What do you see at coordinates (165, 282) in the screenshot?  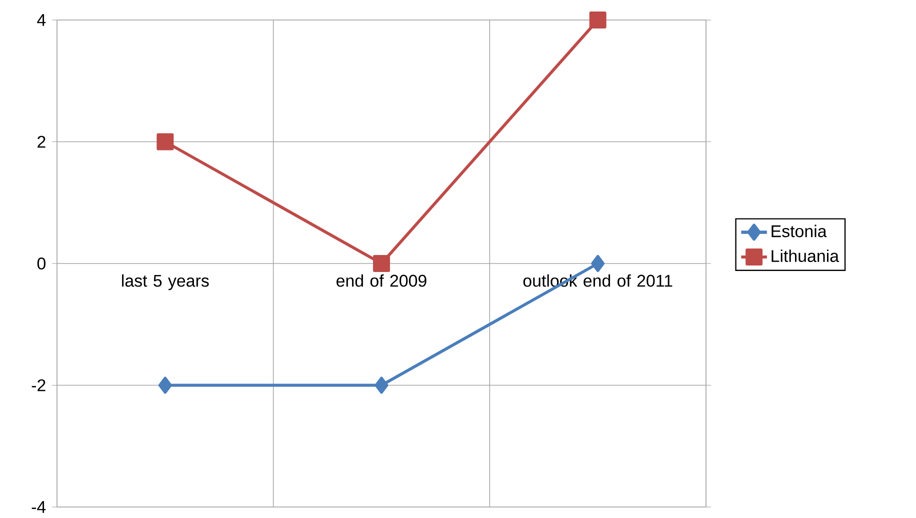 I see `x-tick-label: last 5 years` at bounding box center [165, 282].